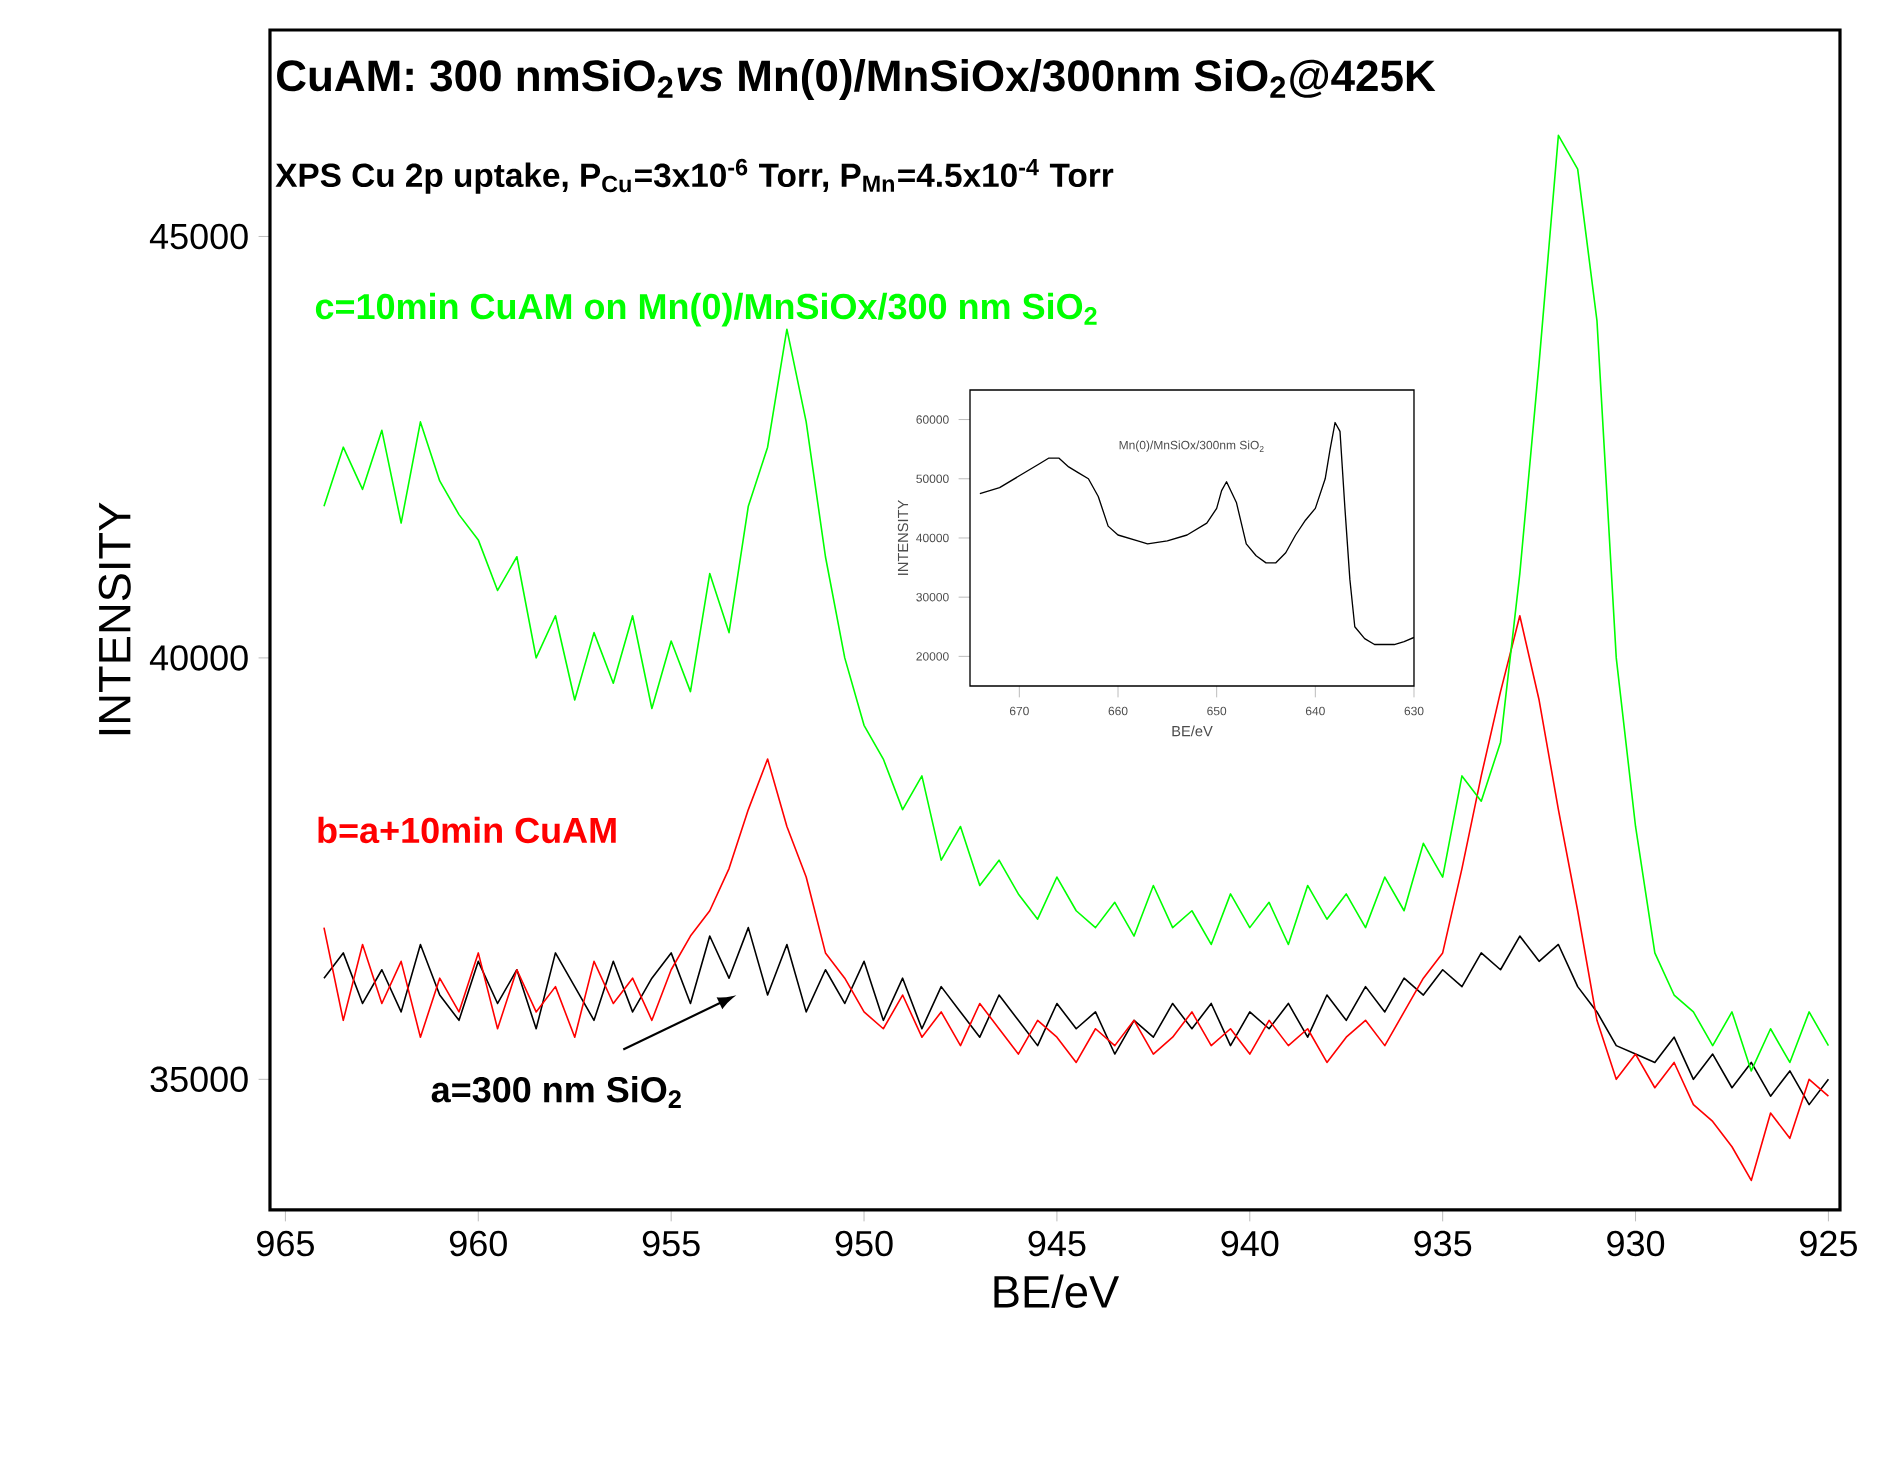 The width and height of the screenshot is (1880, 1474). I want to click on x-tick-label: 945, so click(1057, 1243).